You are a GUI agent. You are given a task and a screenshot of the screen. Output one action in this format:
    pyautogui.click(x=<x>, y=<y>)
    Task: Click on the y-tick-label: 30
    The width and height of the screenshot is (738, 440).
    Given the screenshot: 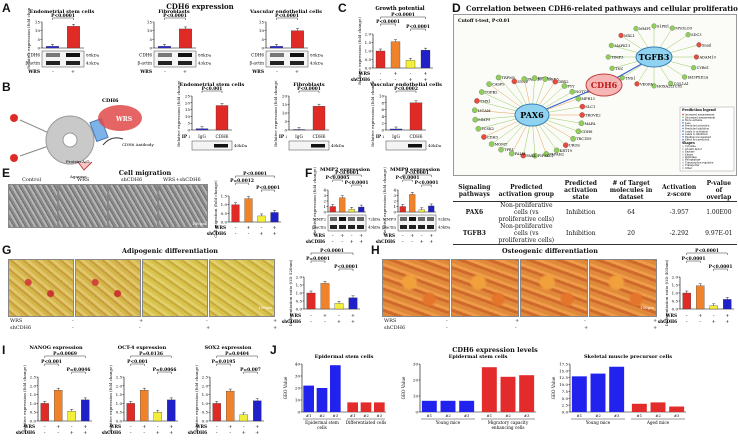 What is the action you would take?
    pyautogui.click(x=416, y=364)
    